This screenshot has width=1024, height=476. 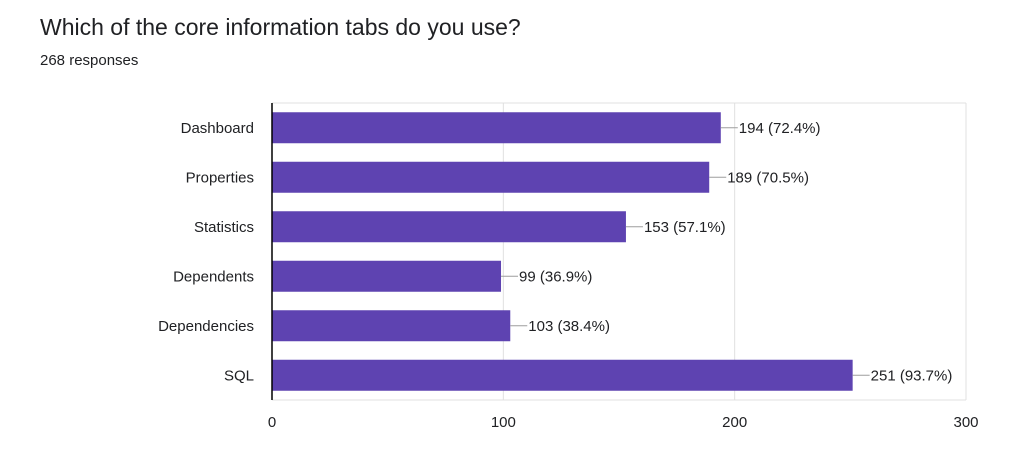 What do you see at coordinates (213, 276) in the screenshot?
I see `category-label: Dependents` at bounding box center [213, 276].